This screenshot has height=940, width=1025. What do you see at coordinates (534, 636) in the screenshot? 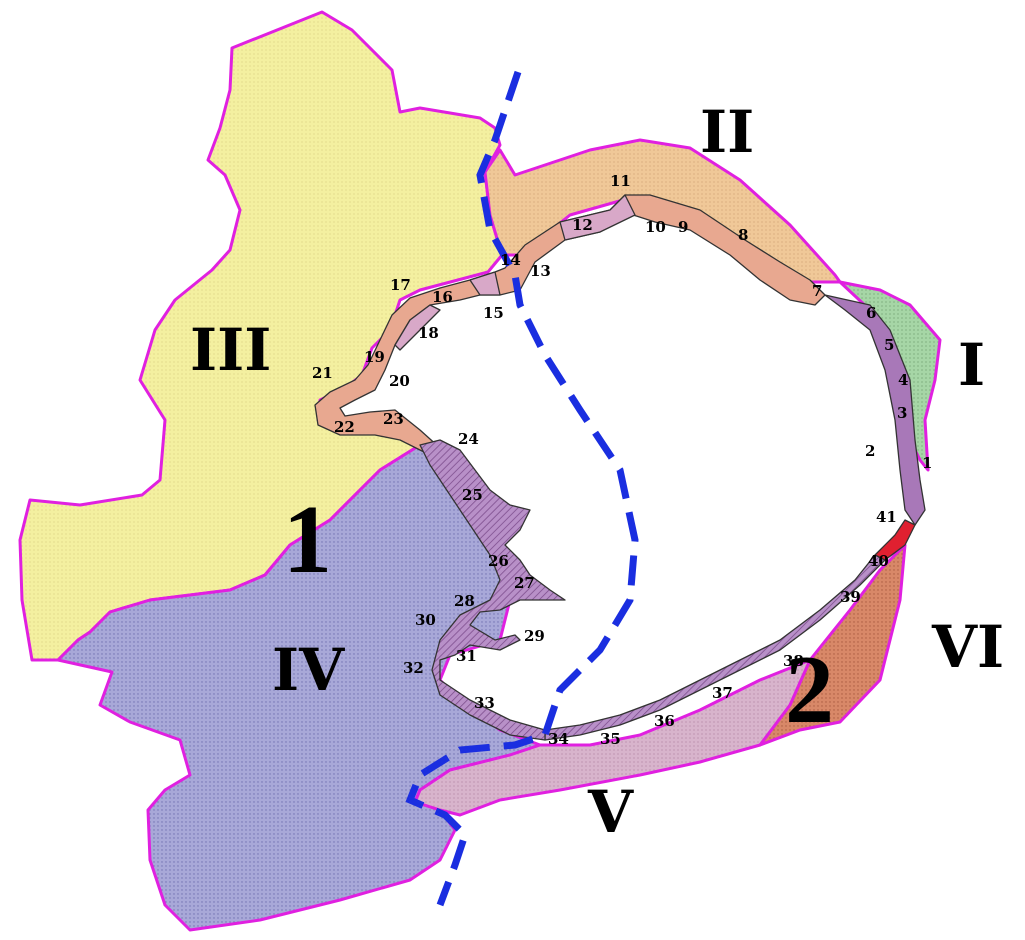
I see `segment-label: 29` at bounding box center [534, 636].